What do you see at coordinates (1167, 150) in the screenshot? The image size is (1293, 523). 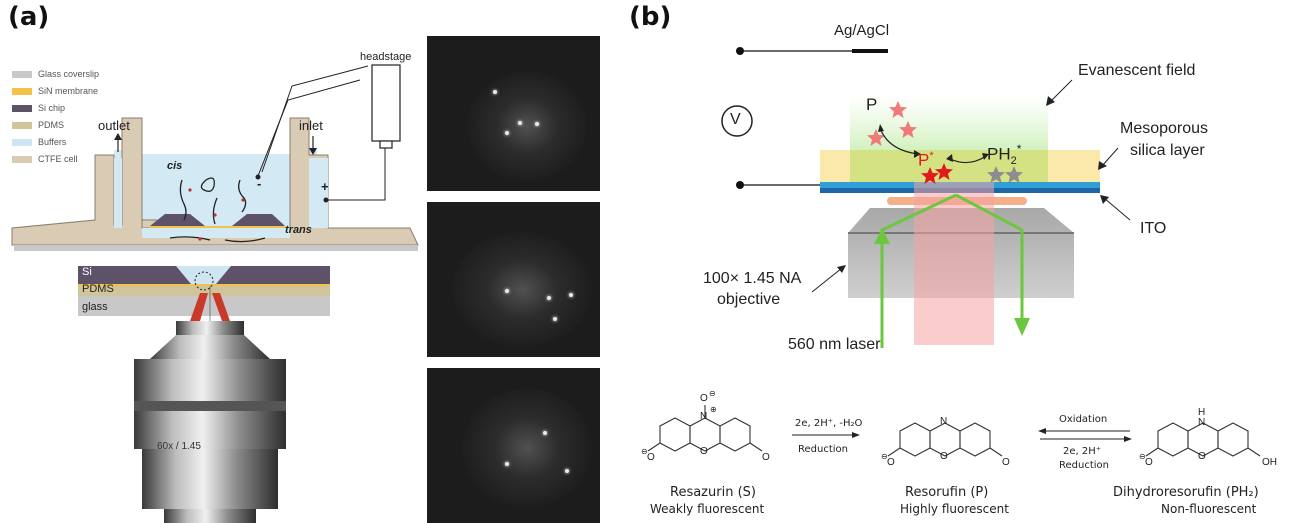 I see `silica-layer-label: silica layer` at bounding box center [1167, 150].